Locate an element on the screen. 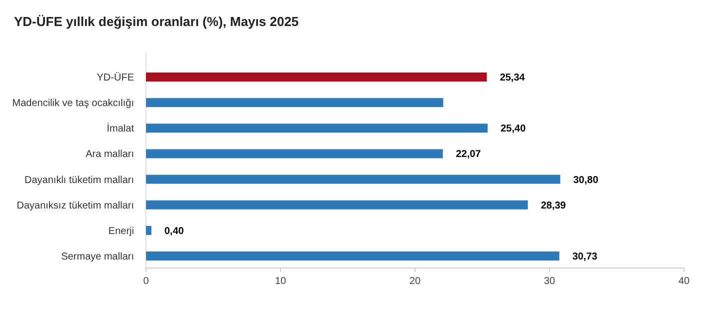  data-label: 28,39 is located at coordinates (553, 206).